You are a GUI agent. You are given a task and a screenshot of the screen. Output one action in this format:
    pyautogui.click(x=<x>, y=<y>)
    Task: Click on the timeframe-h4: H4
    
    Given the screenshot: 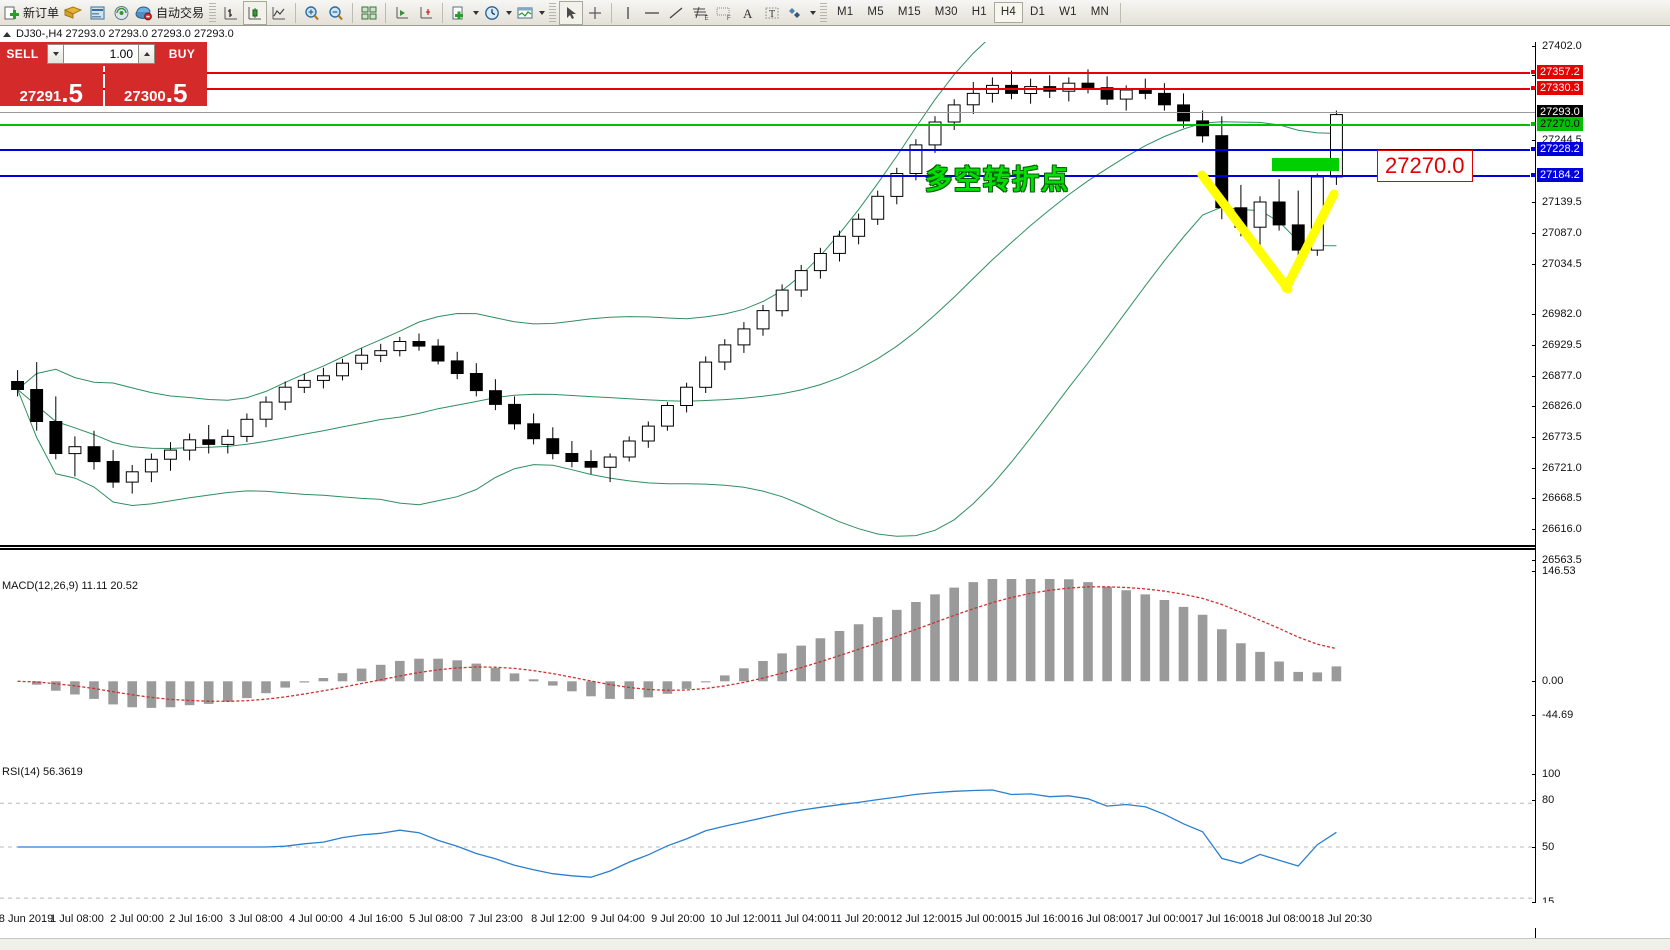 What is the action you would take?
    pyautogui.click(x=1008, y=12)
    